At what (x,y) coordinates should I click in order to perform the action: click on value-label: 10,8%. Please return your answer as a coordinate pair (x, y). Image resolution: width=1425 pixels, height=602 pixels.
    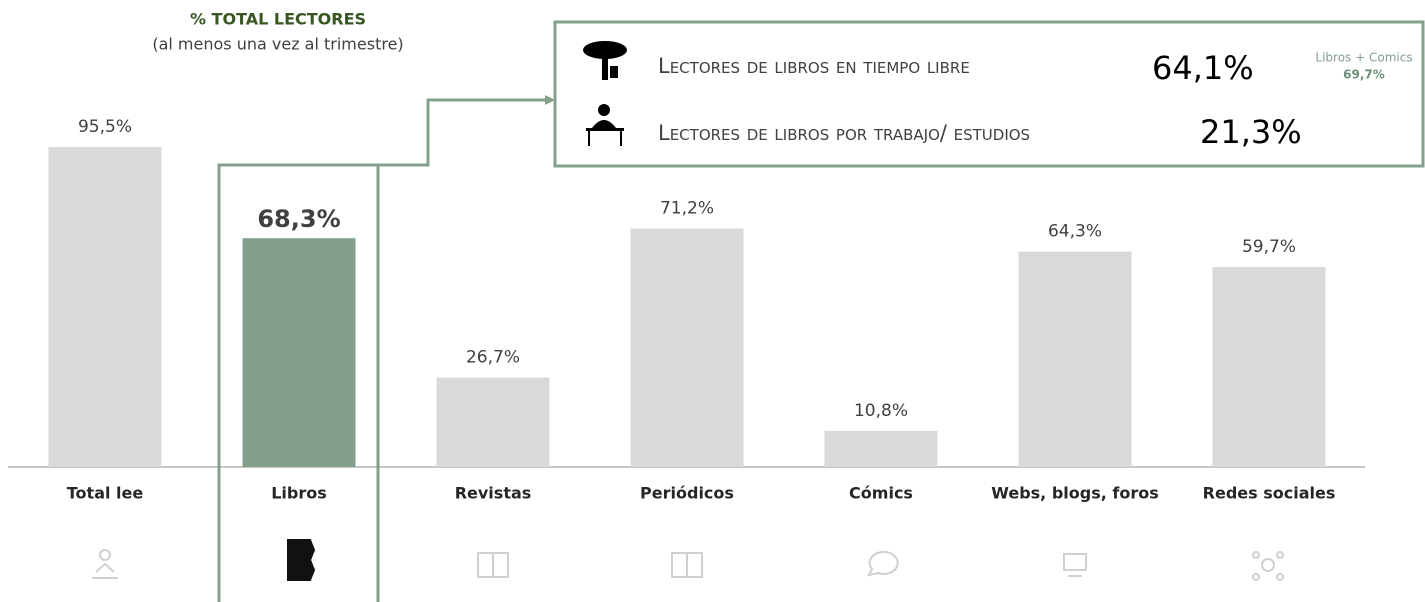
    Looking at the image, I should click on (881, 411).